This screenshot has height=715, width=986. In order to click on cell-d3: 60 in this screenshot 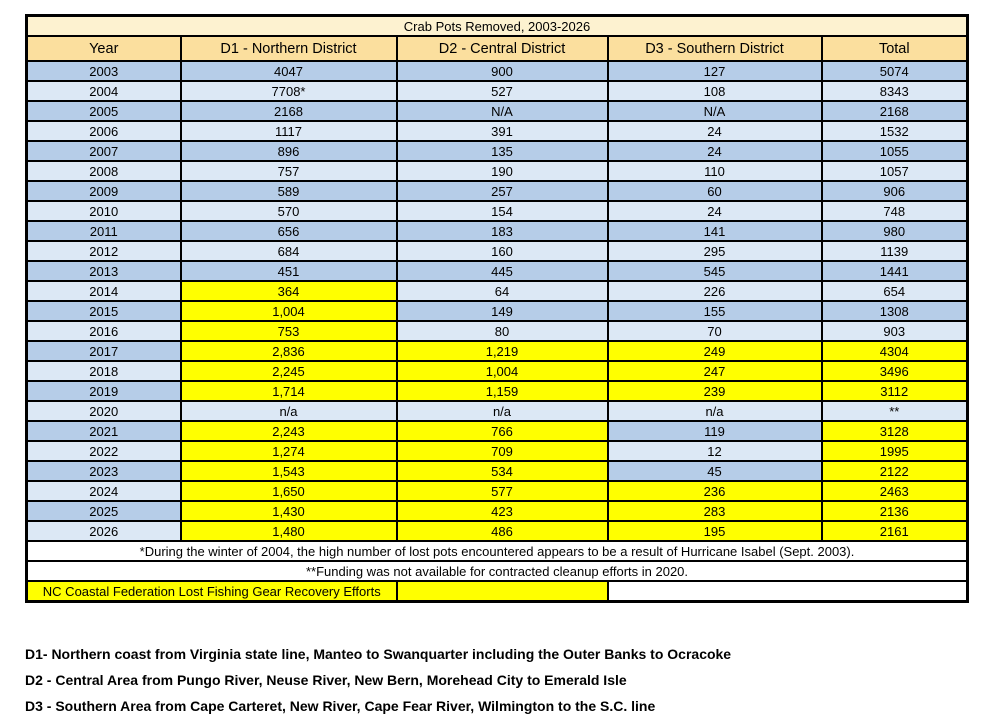, I will do `click(714, 191)`.